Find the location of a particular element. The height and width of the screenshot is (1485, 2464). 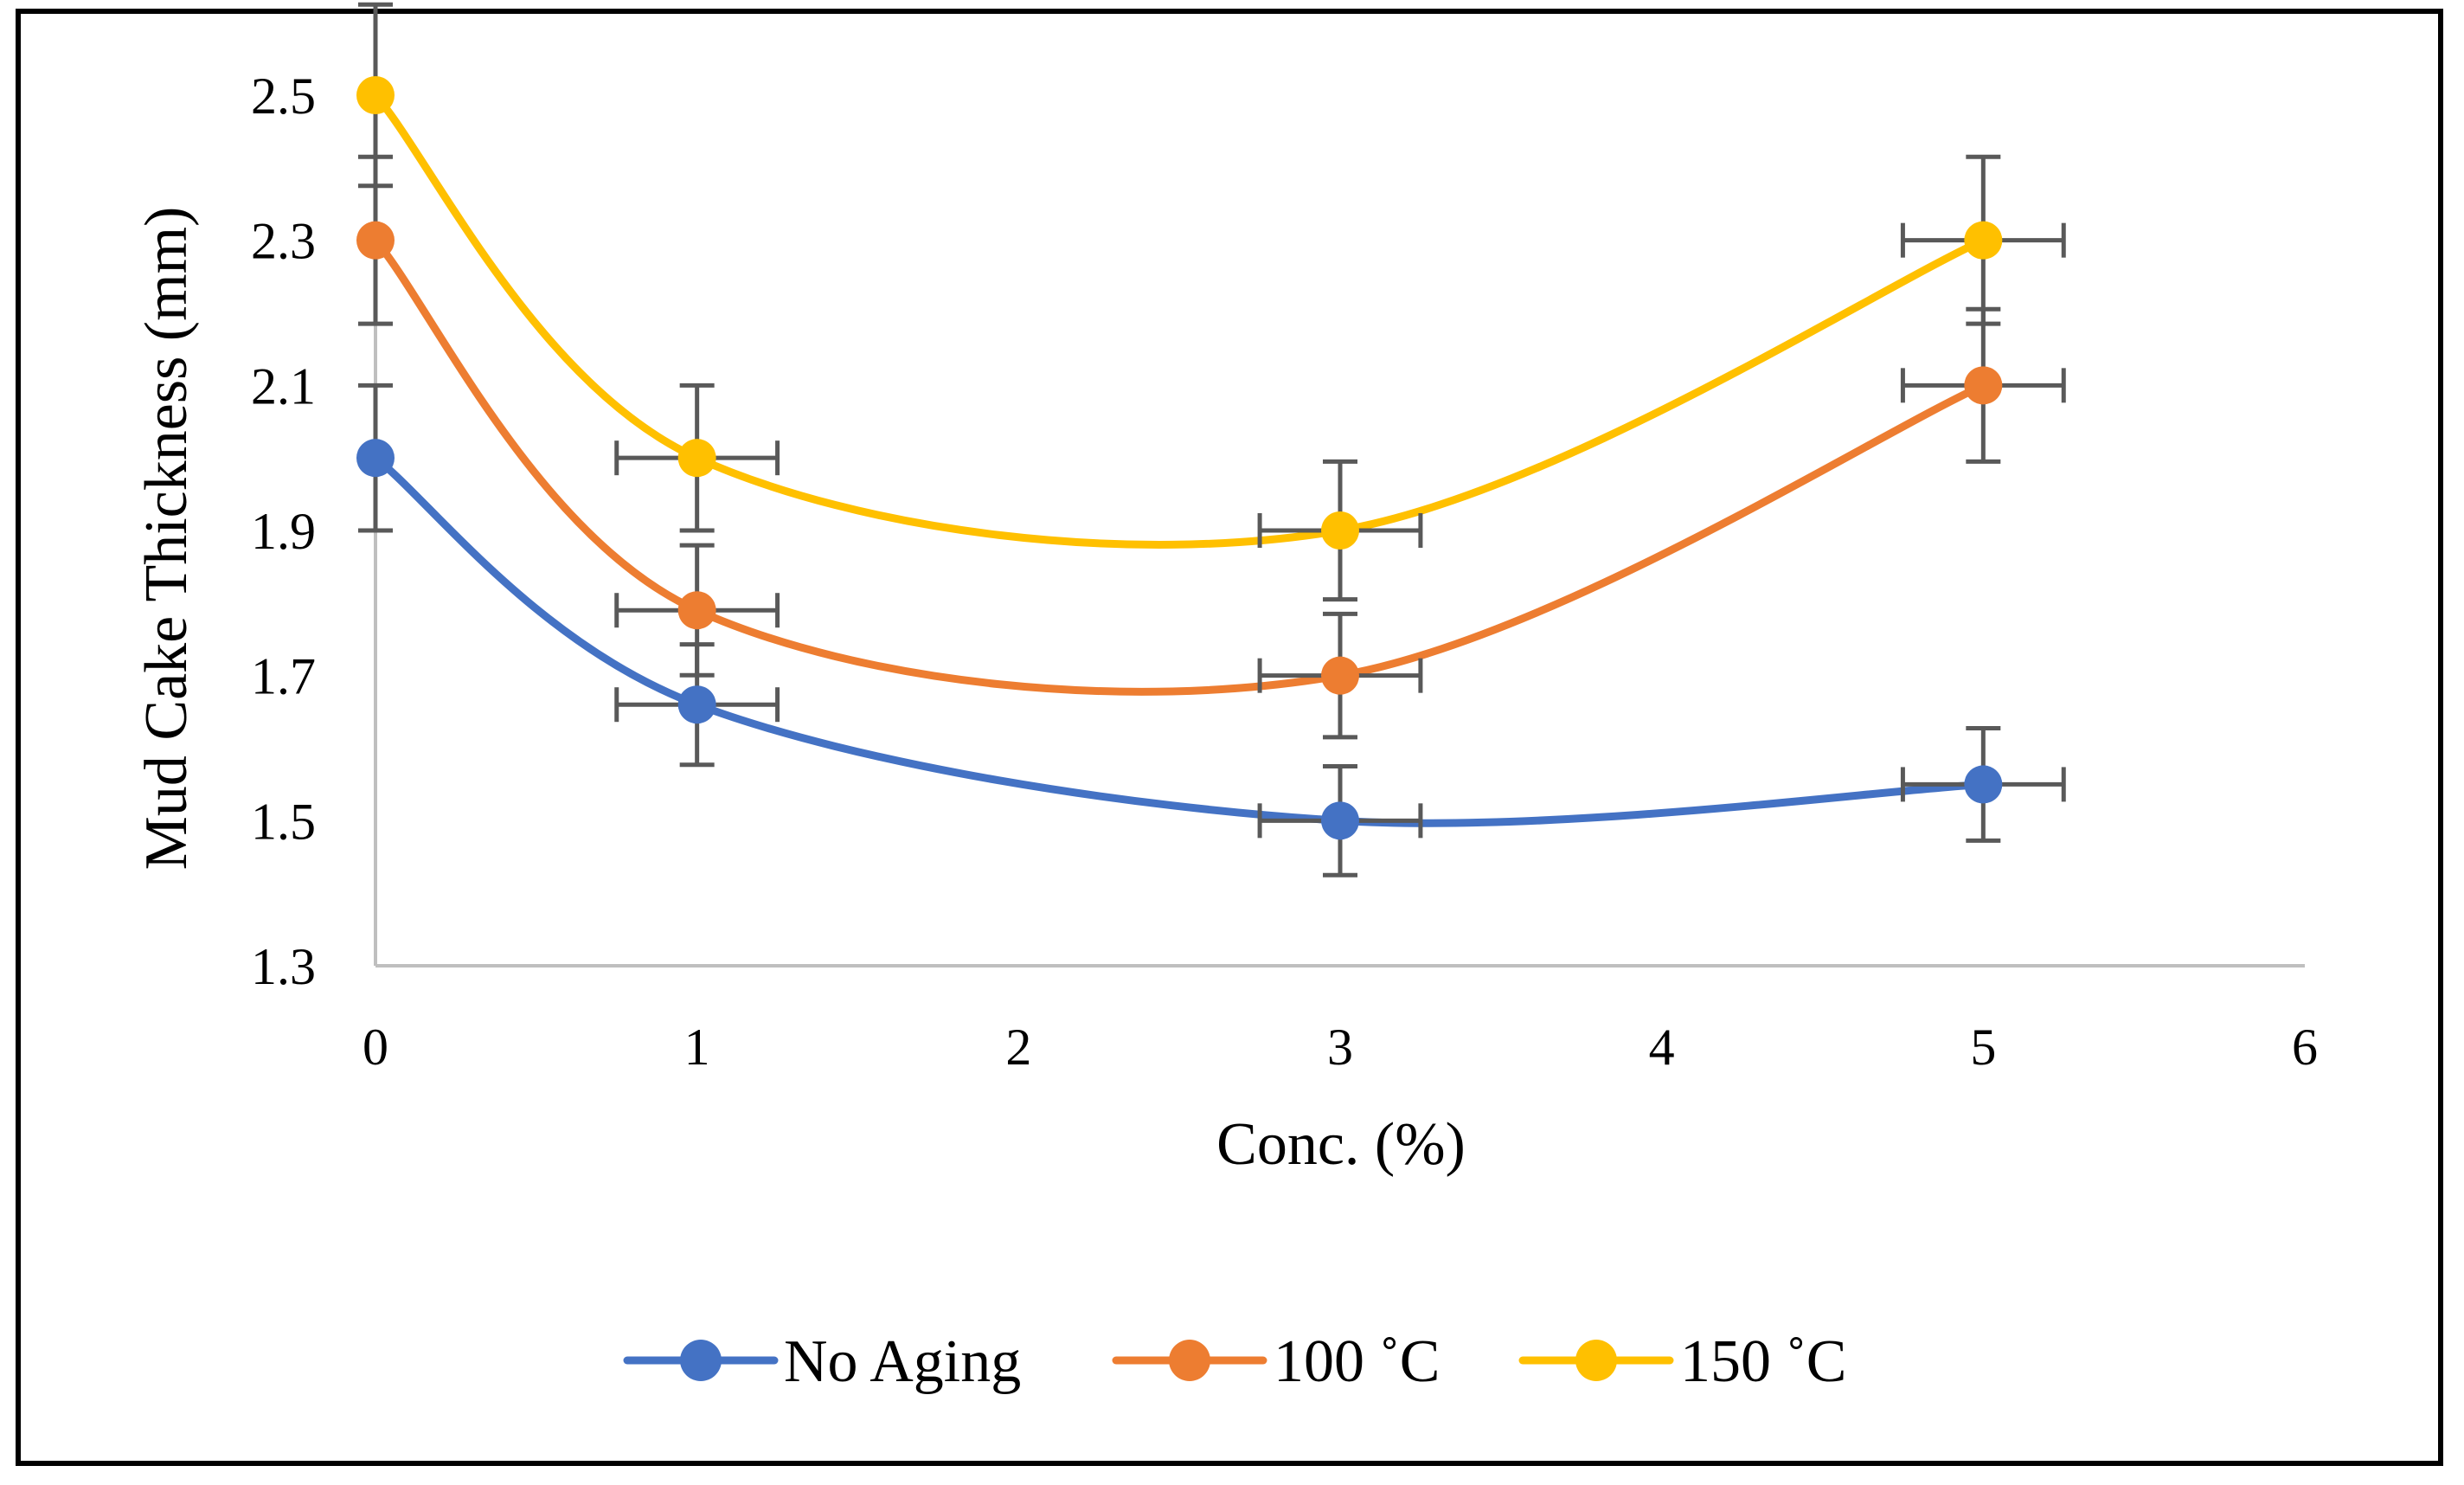

x-tick-label: 5 is located at coordinates (1983, 1047).